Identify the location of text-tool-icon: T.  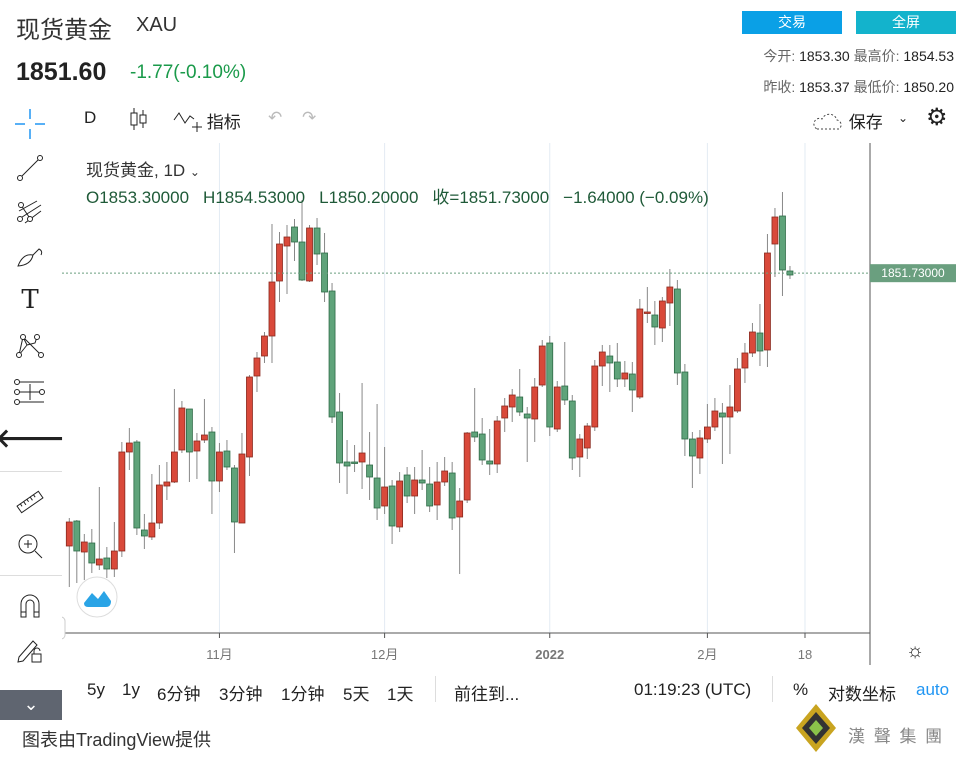
(30, 300).